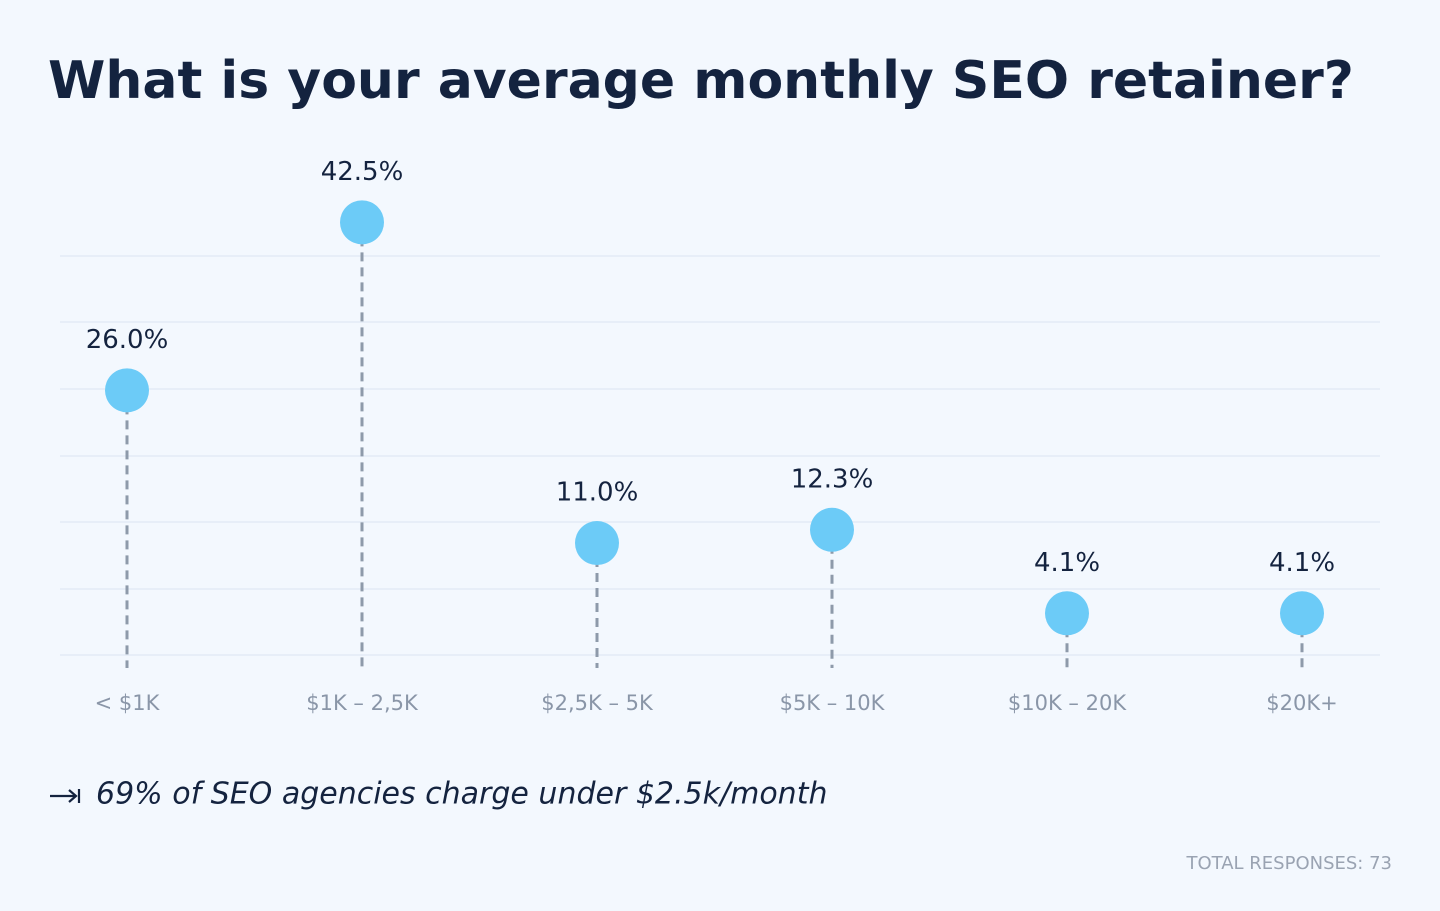 This screenshot has width=1440, height=911. I want to click on x-tick-label: $20K+, so click(1301, 703).